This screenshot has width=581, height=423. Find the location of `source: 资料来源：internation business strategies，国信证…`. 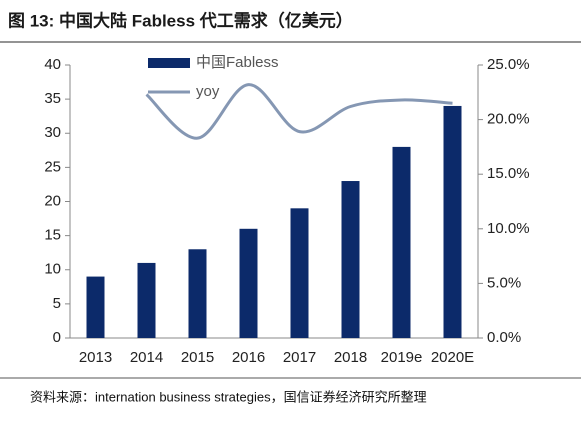

source: 资料来源：internation business strategies，国信证… is located at coordinates (228, 396).